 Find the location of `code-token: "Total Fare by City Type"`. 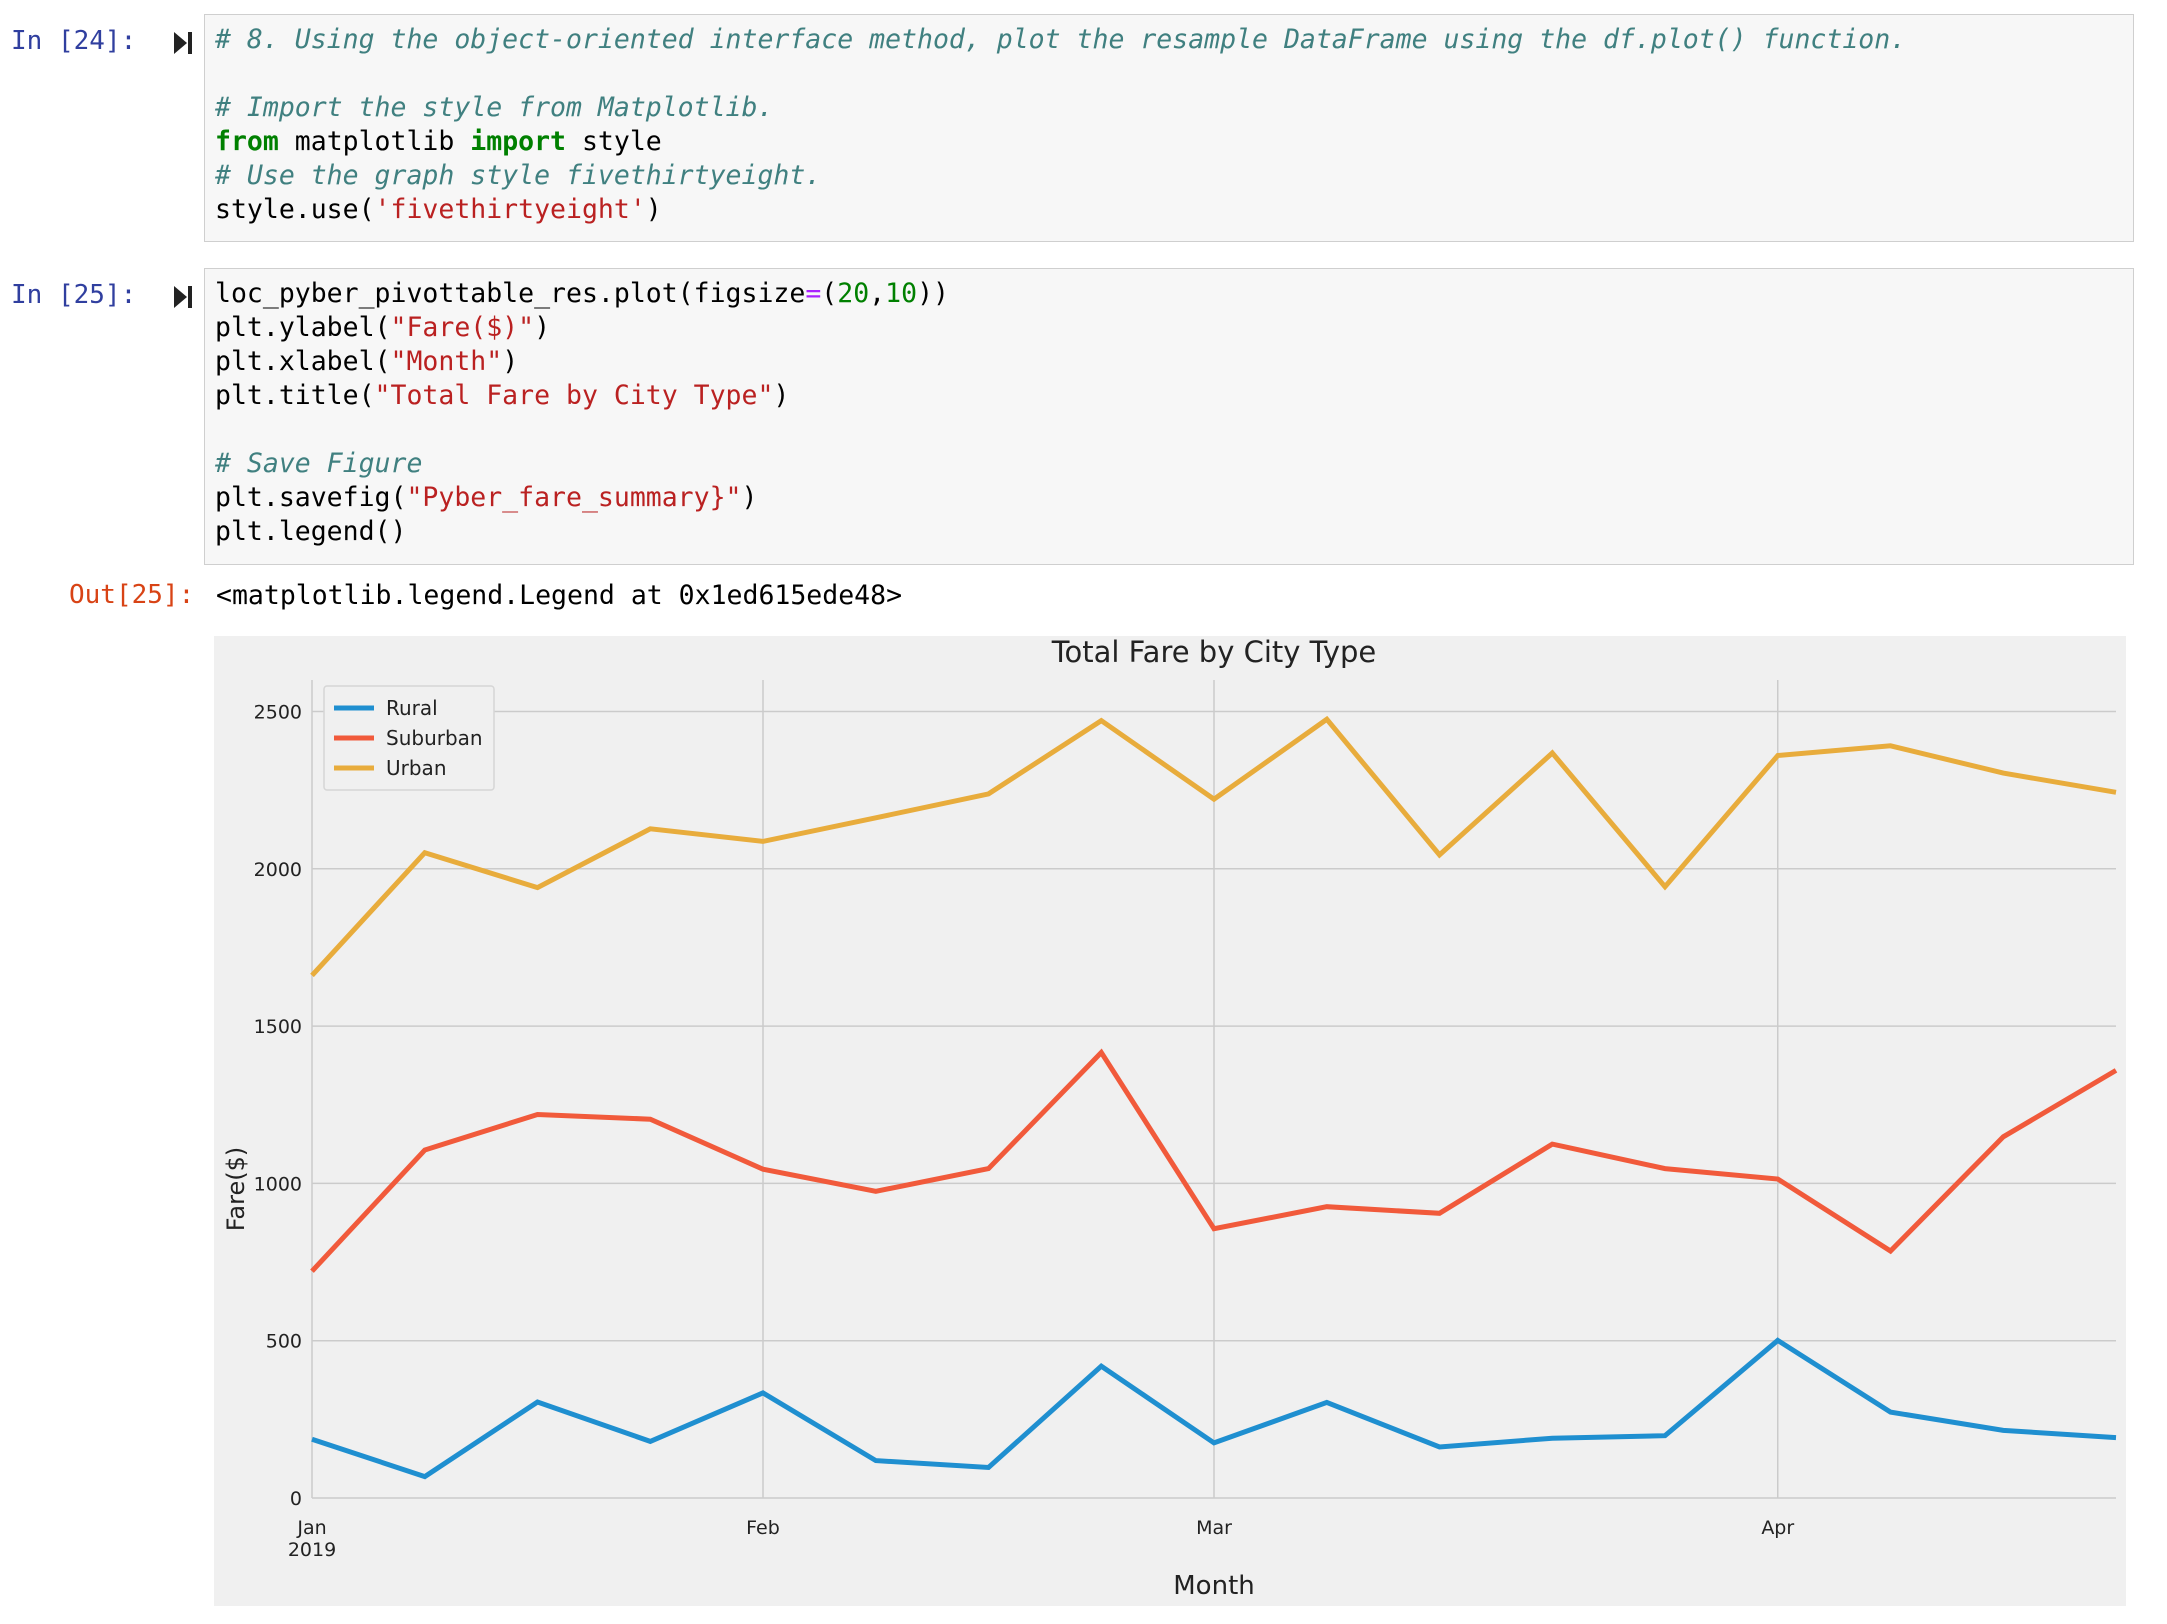

code-token: "Total Fare by City Type" is located at coordinates (574, 395).